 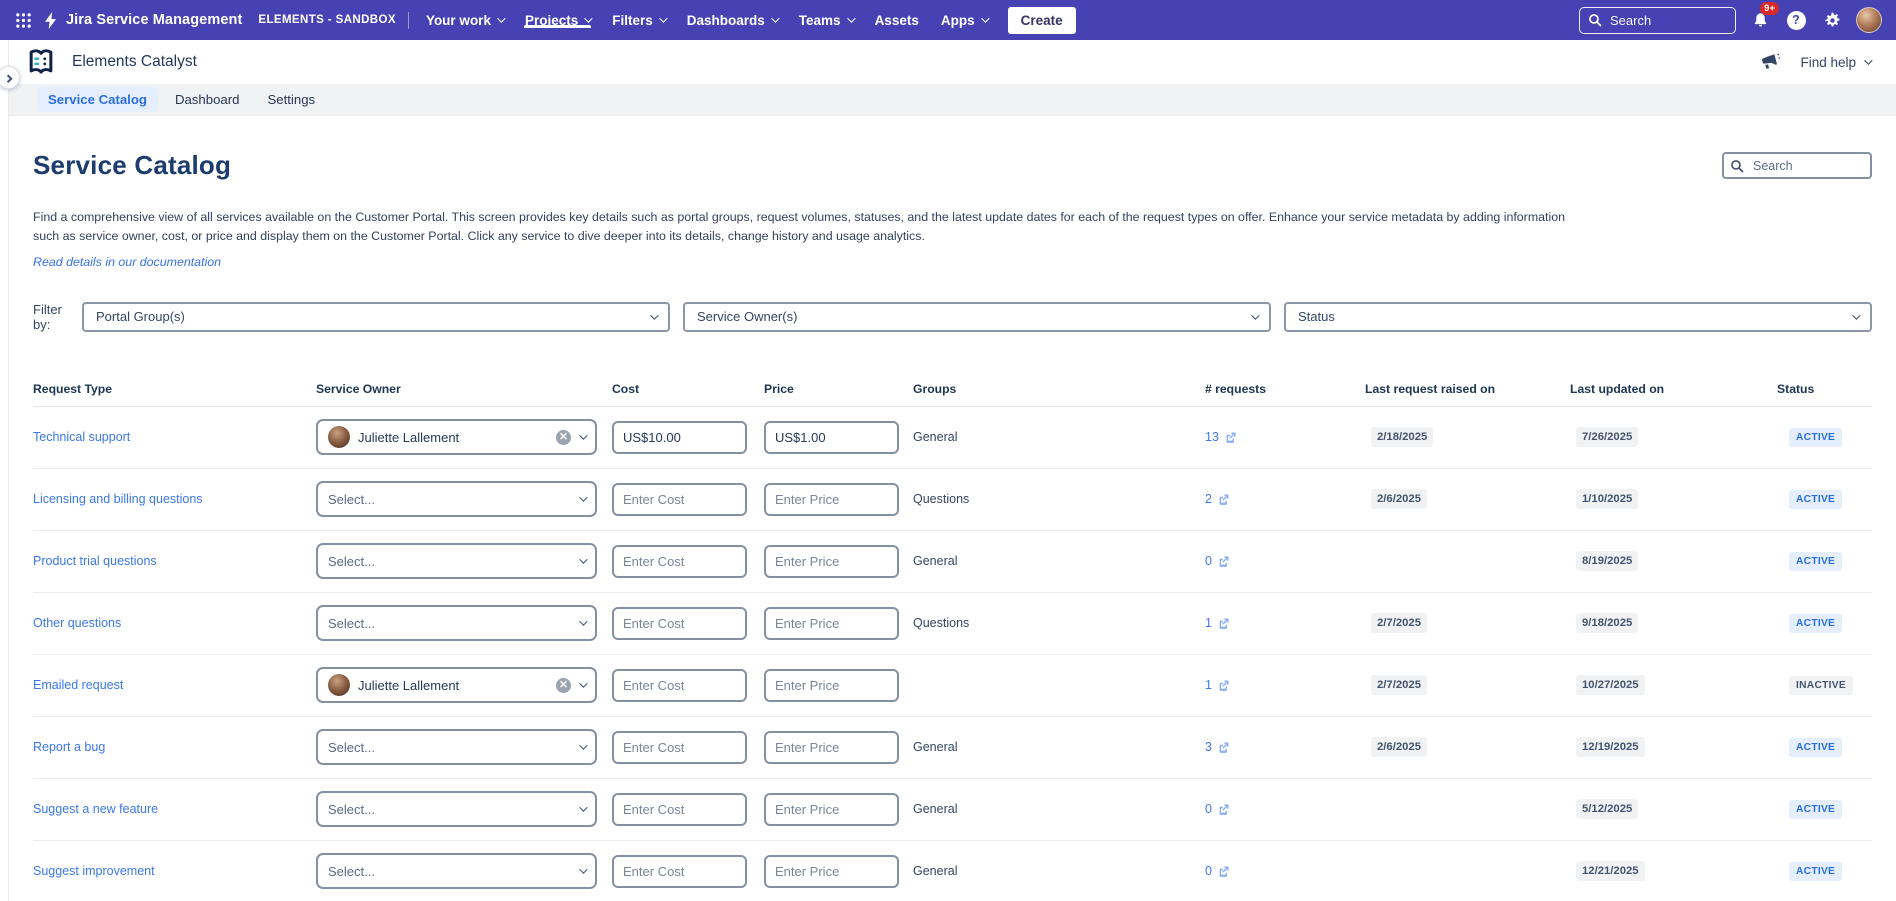 What do you see at coordinates (1832, 20) in the screenshot?
I see `settings-button` at bounding box center [1832, 20].